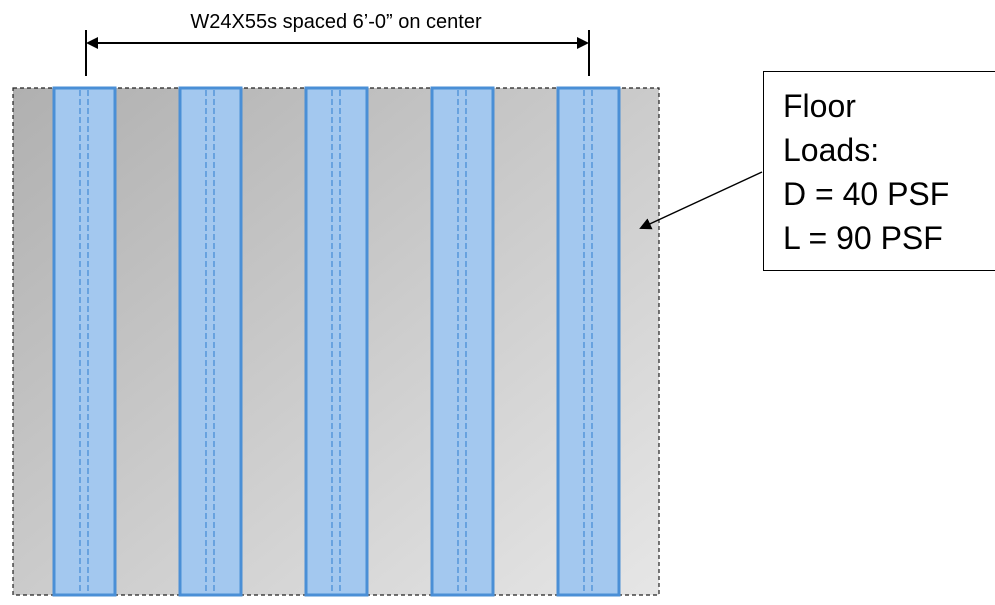 This screenshot has width=995, height=605. I want to click on load-leader-arrow, so click(701, 200).